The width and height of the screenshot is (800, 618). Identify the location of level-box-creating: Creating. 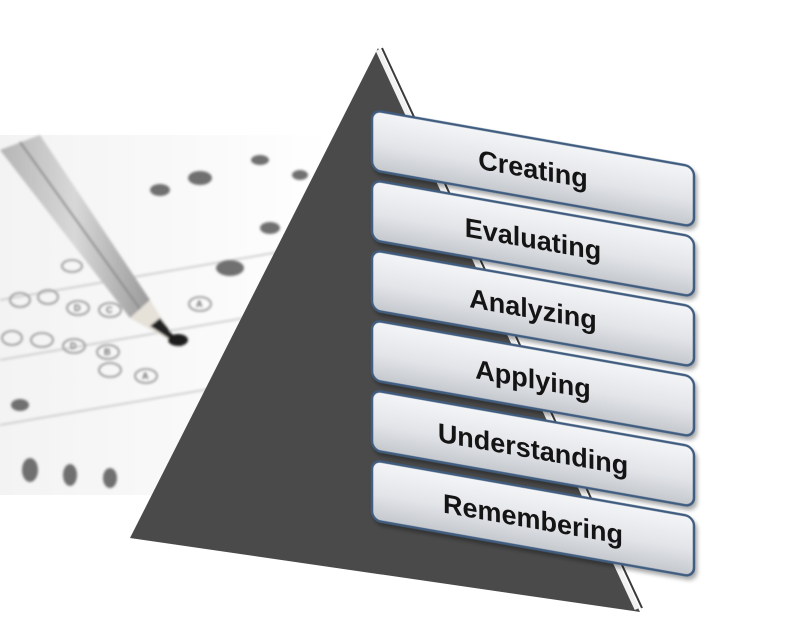
(533, 168).